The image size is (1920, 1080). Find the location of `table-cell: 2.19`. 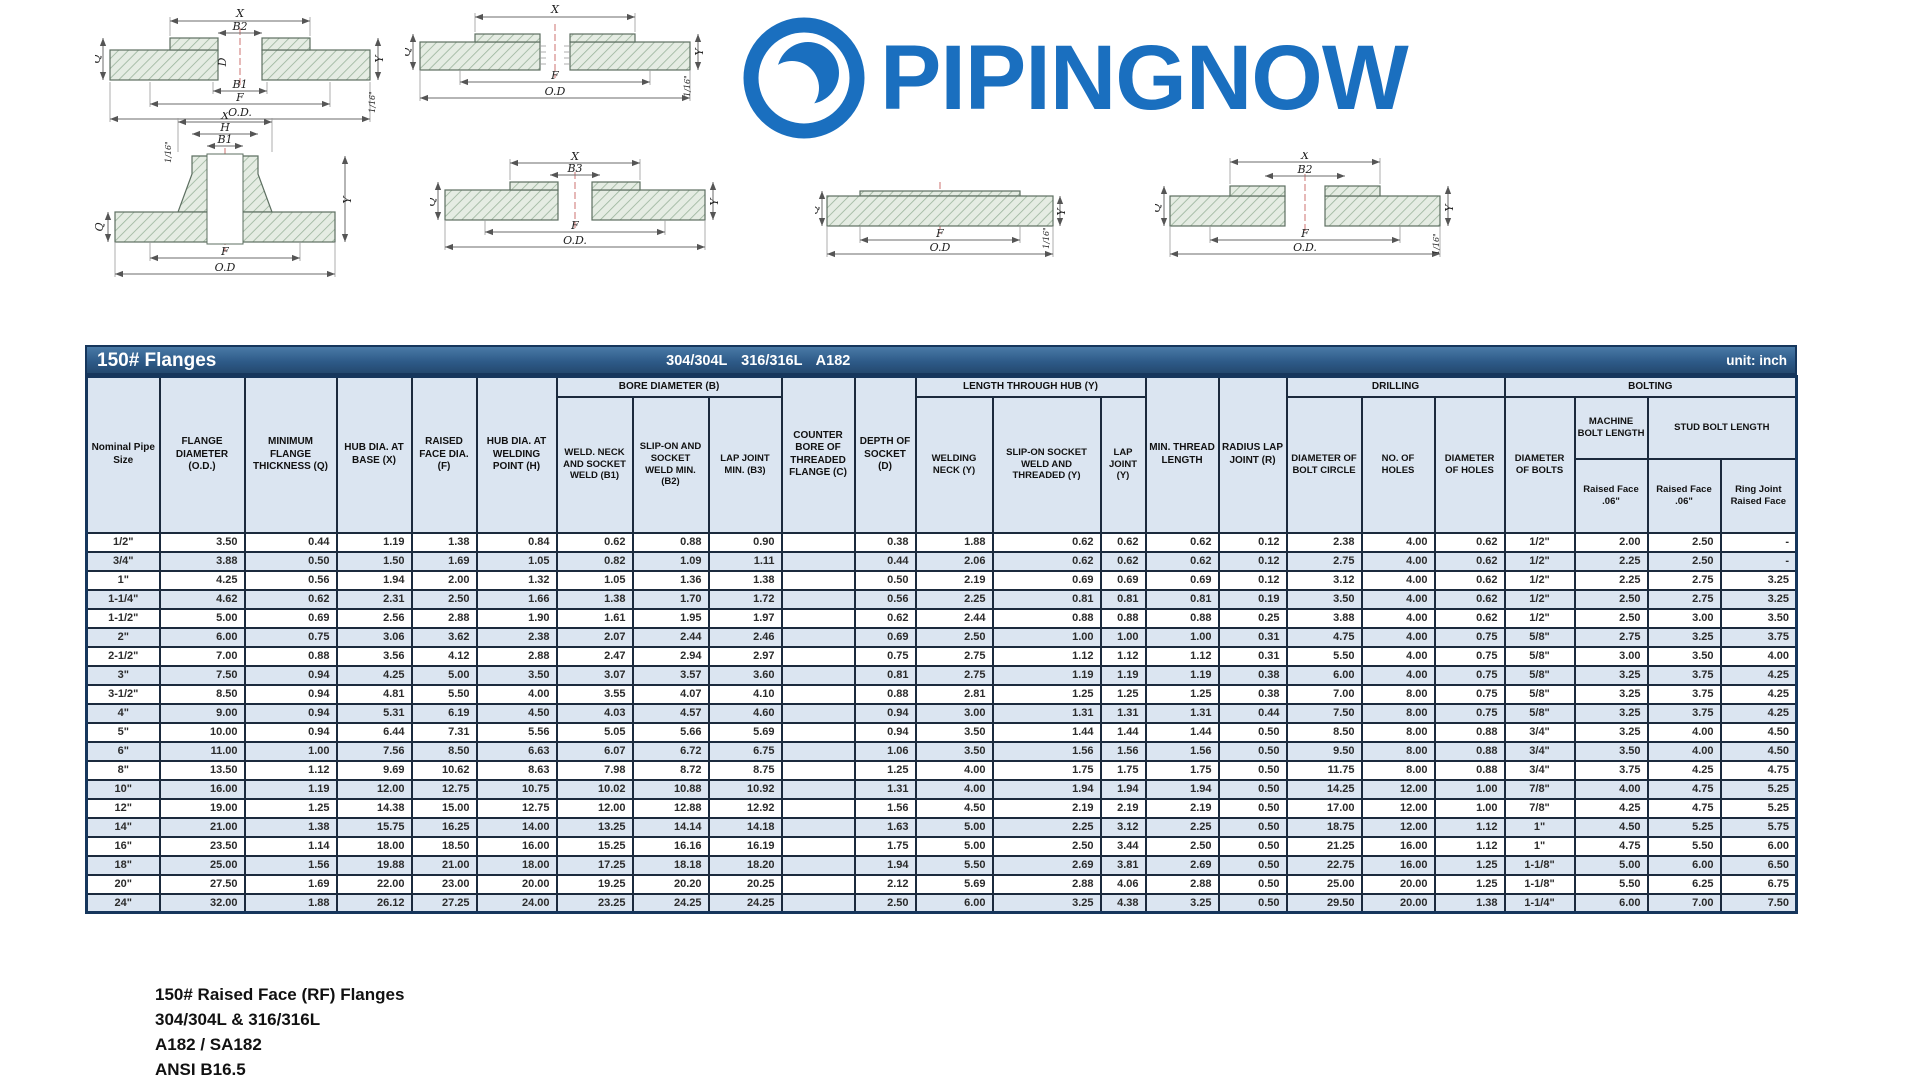

table-cell: 2.19 is located at coordinates (1123, 808).